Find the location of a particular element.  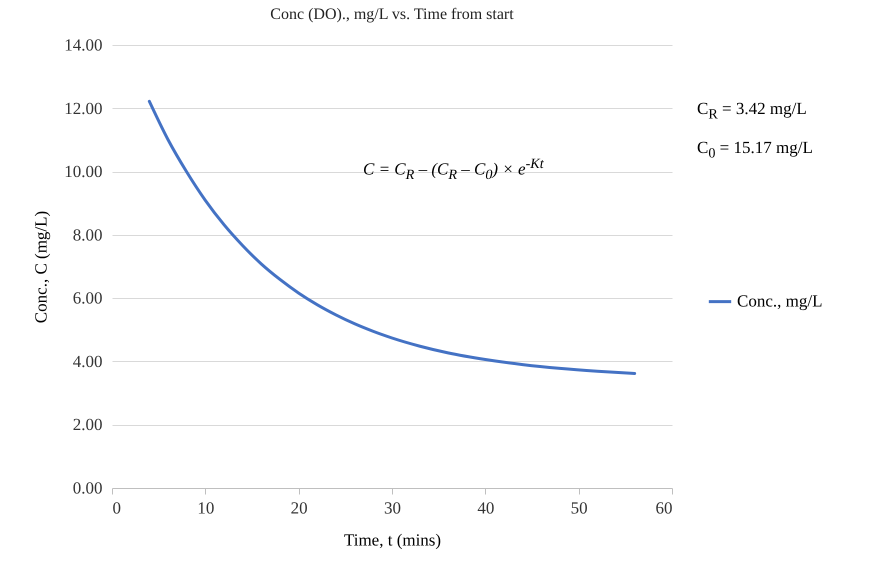

x-axis-title: Time, t (mins) is located at coordinates (393, 540).